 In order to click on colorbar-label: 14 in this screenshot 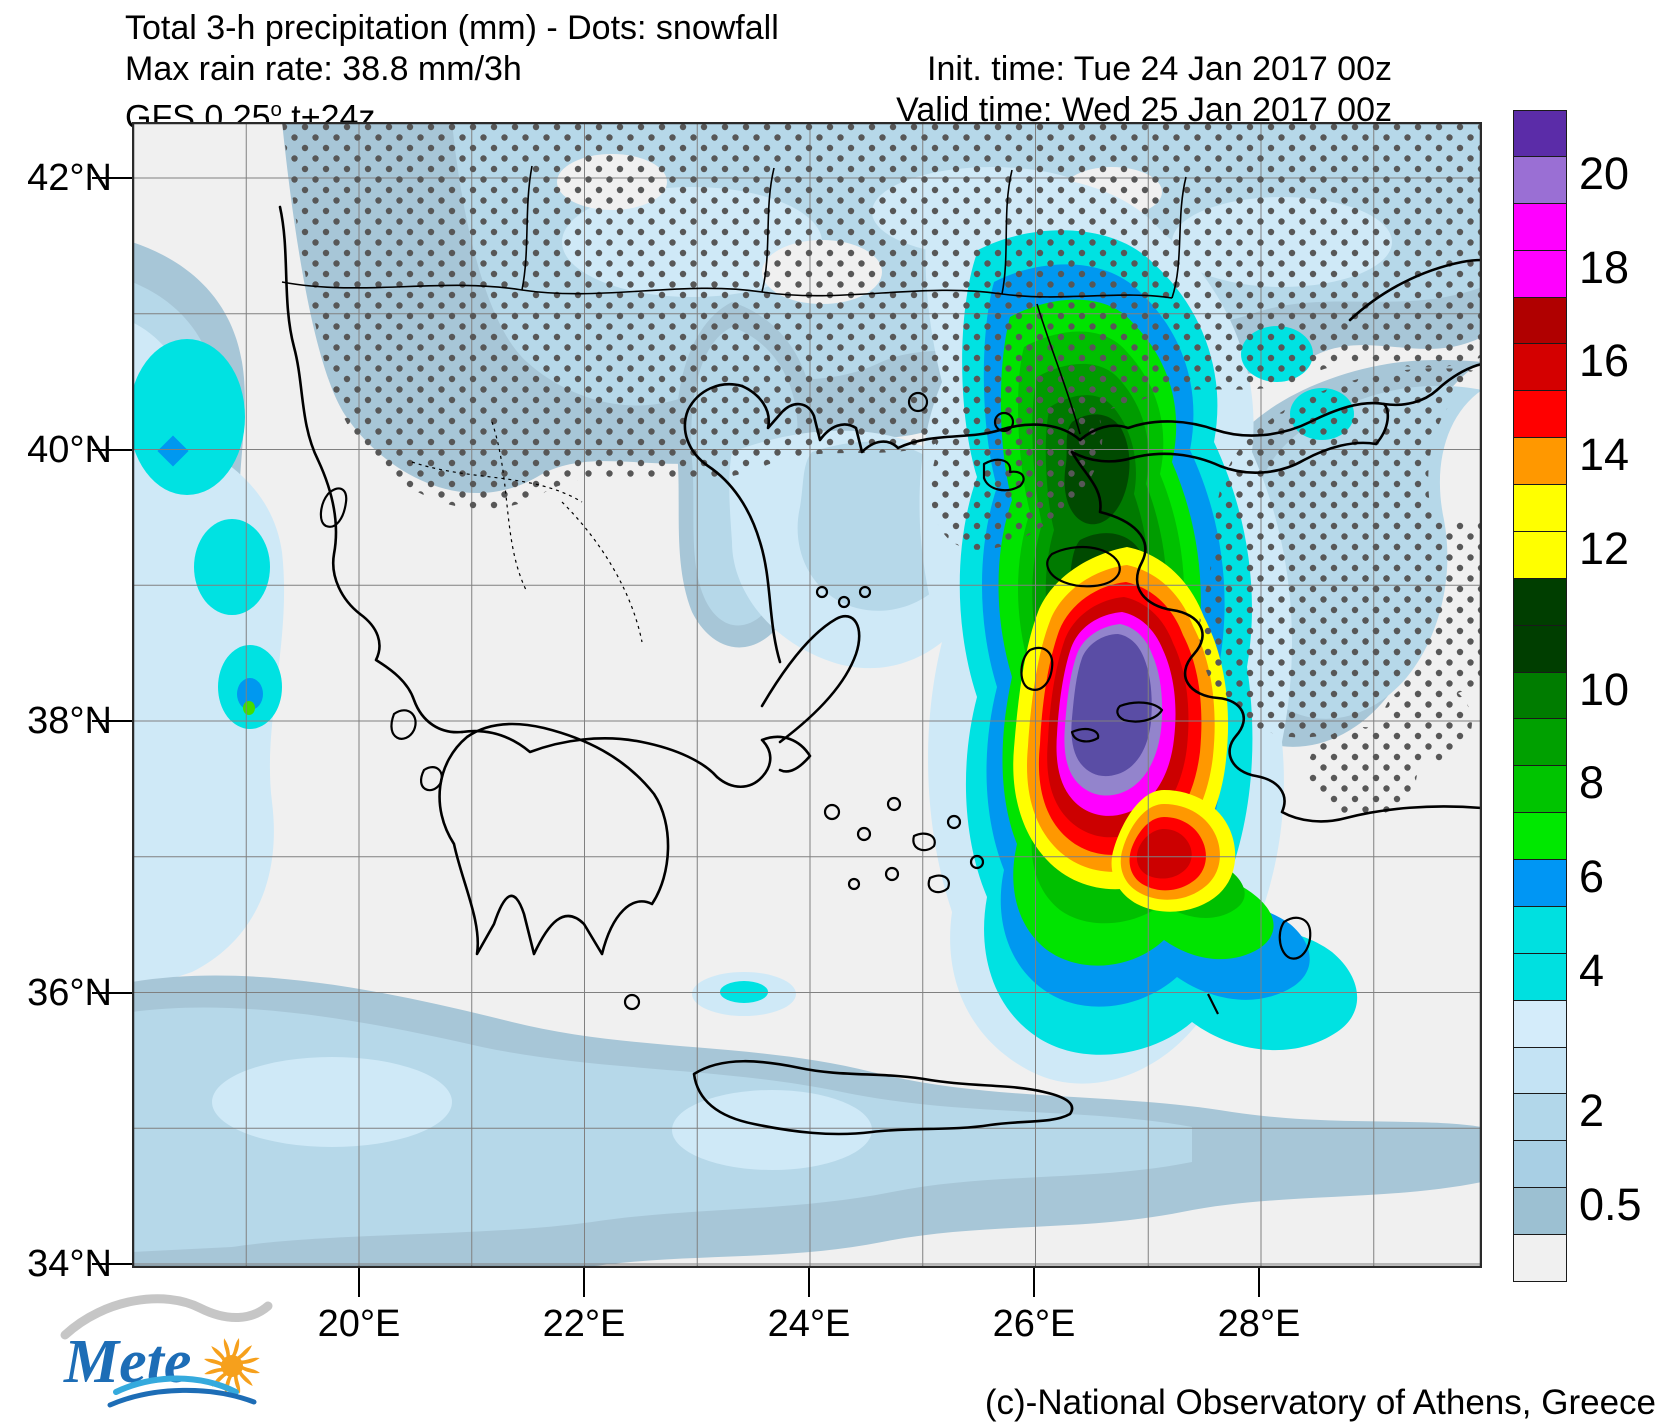, I will do `click(1604, 455)`.